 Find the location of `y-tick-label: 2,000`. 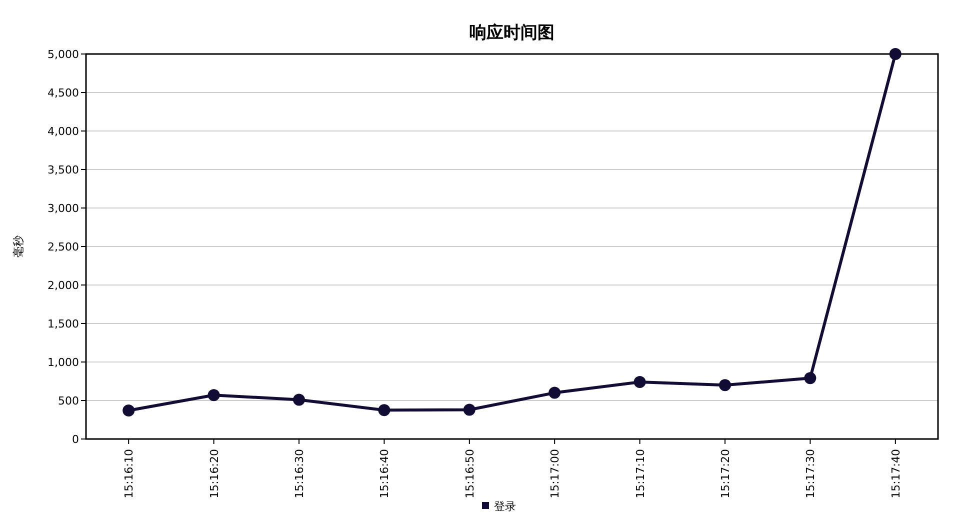

y-tick-label: 2,000 is located at coordinates (63, 285).